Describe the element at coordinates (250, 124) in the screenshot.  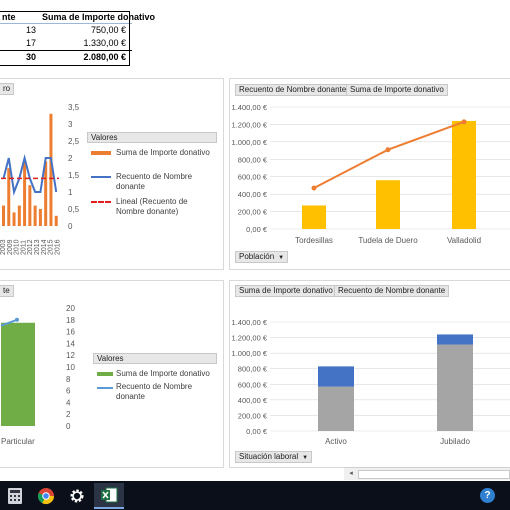
I see `y-tick-label: 1.200,00 €` at that location.